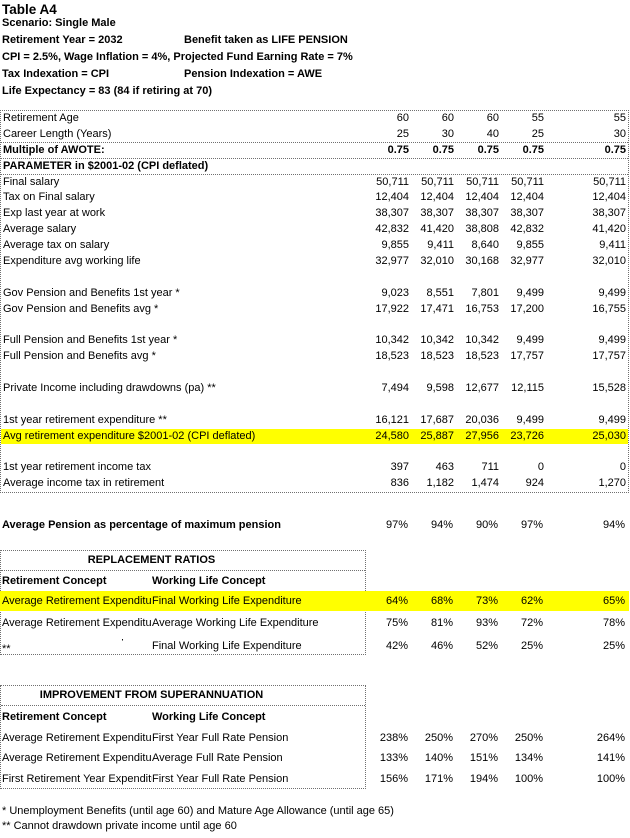  What do you see at coordinates (59, 23) in the screenshot?
I see `scenario-line: Scenario: Single Male` at bounding box center [59, 23].